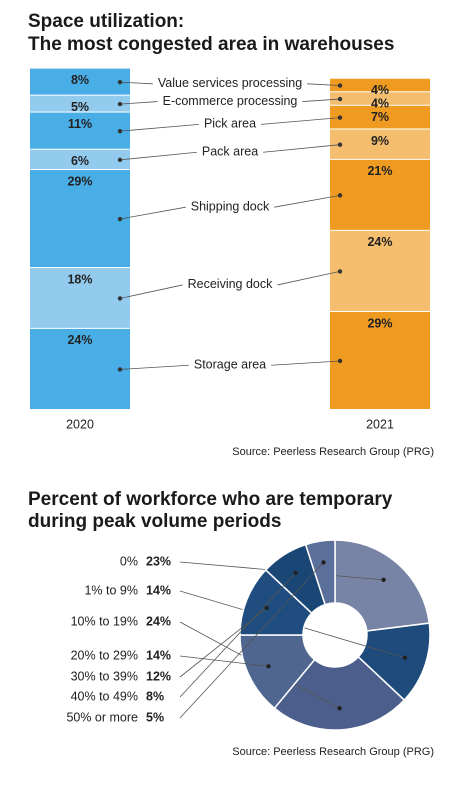 The image size is (456, 786). I want to click on chart-title: Percent of workforce who are temporary, so click(210, 499).